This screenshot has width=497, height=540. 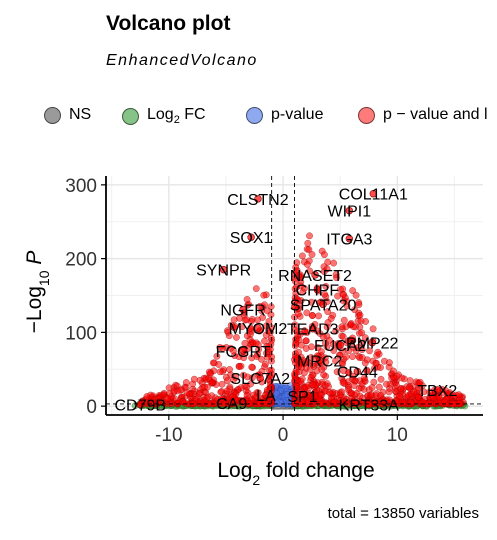 What do you see at coordinates (242, 311) in the screenshot?
I see `gene-label: NGFR` at bounding box center [242, 311].